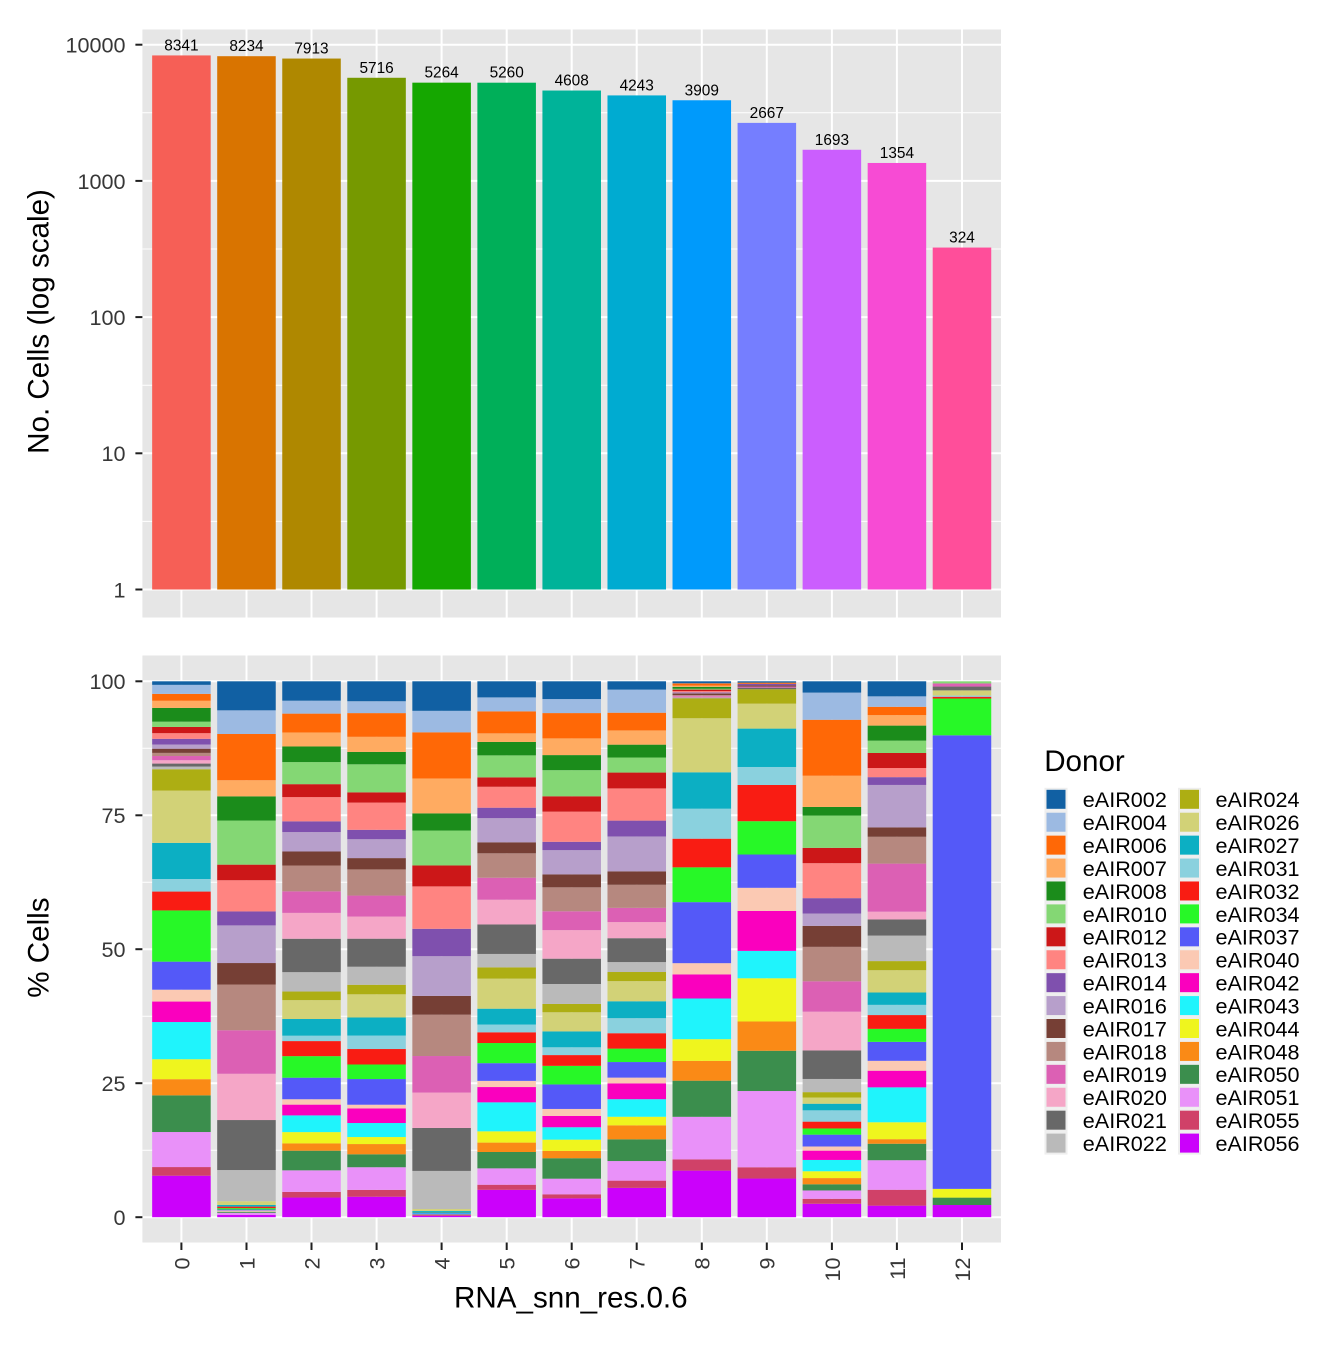 This screenshot has height=1349, width=1344. What do you see at coordinates (507, 73) in the screenshot?
I see `svg-text: 5260` at bounding box center [507, 73].